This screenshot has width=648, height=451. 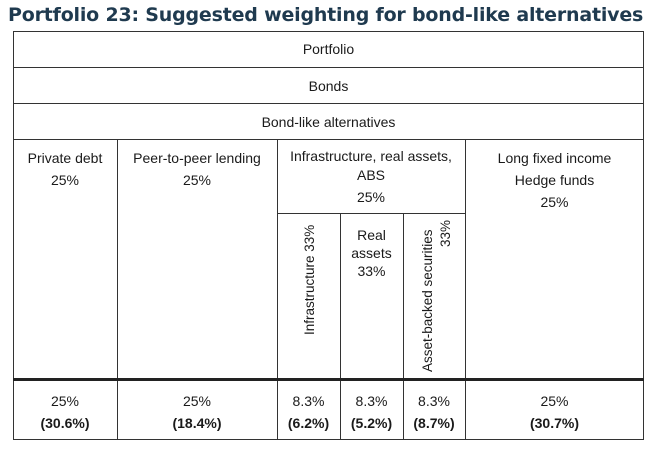 I want to click on subcolumn-line1: Real, so click(x=371, y=235).